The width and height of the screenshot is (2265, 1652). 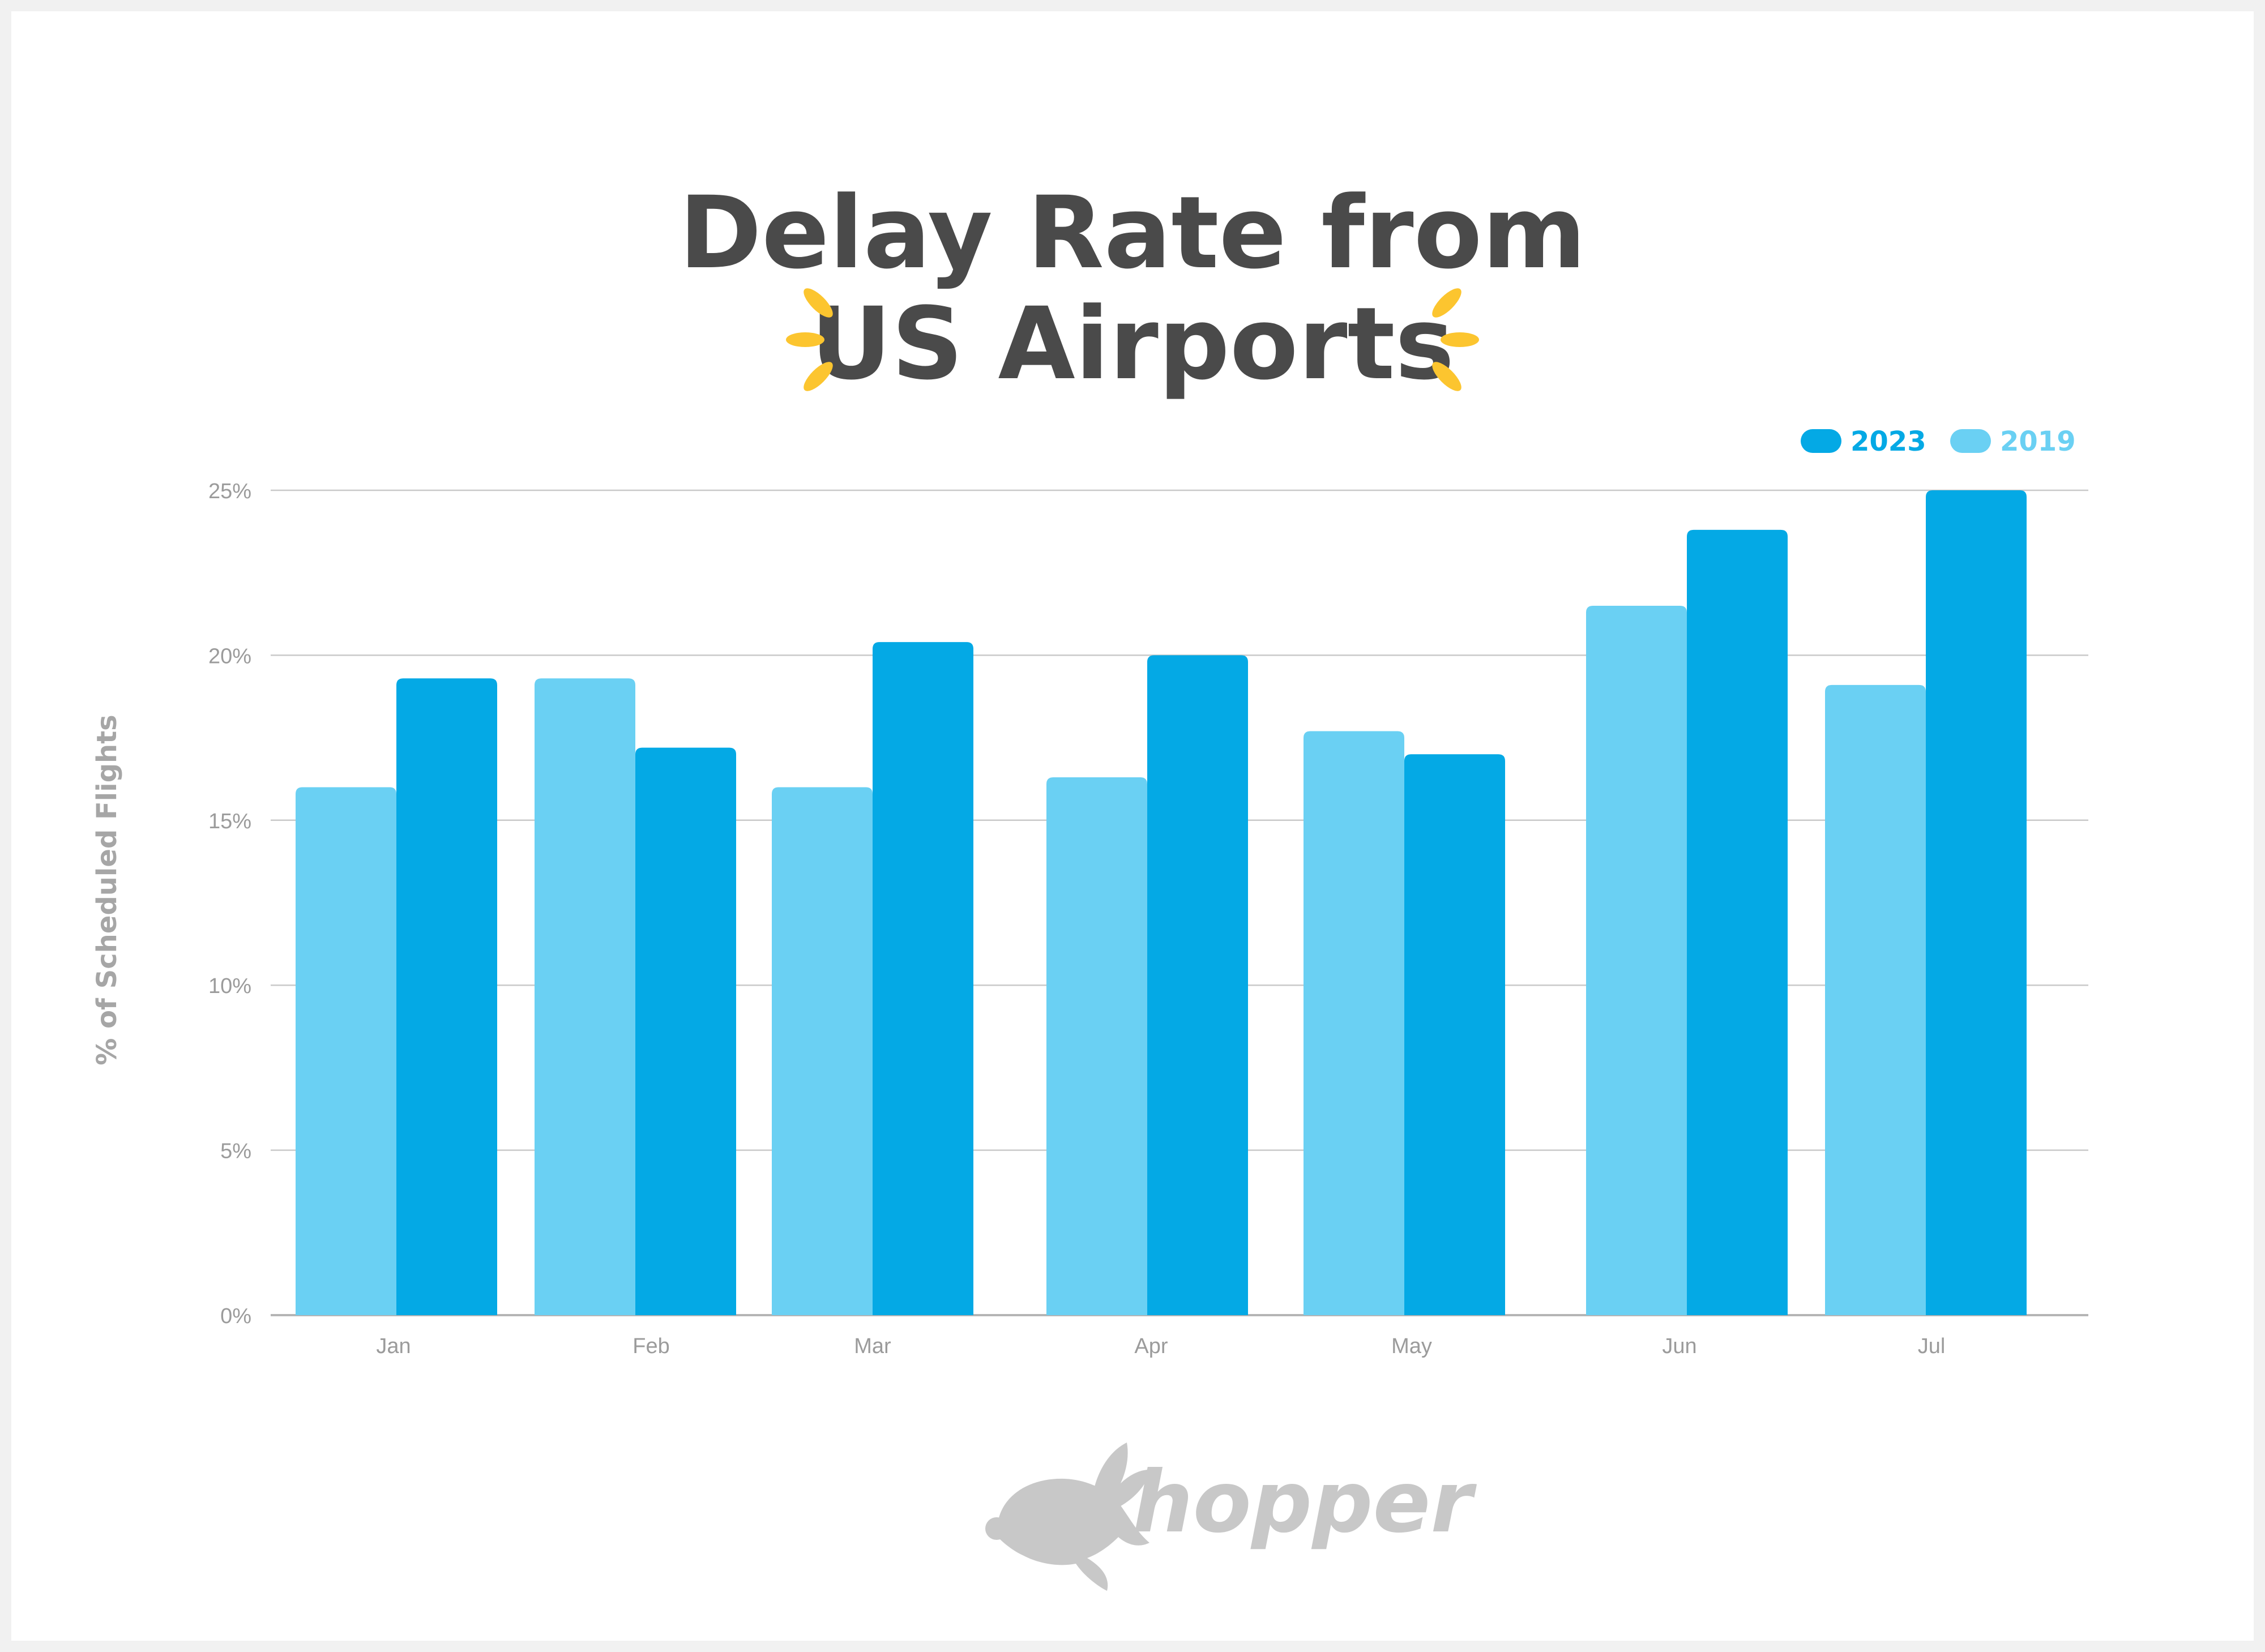 What do you see at coordinates (393, 1346) in the screenshot?
I see `x-tick-label-jan: Jan` at bounding box center [393, 1346].